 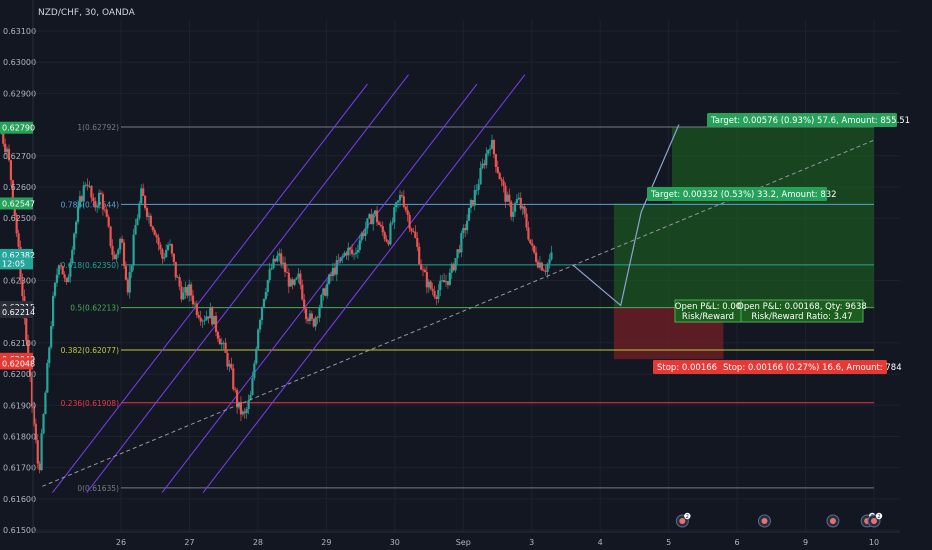 I want to click on open-pnl-long-line2: Risk/Reward Ratio: 3.47, so click(x=801, y=317).